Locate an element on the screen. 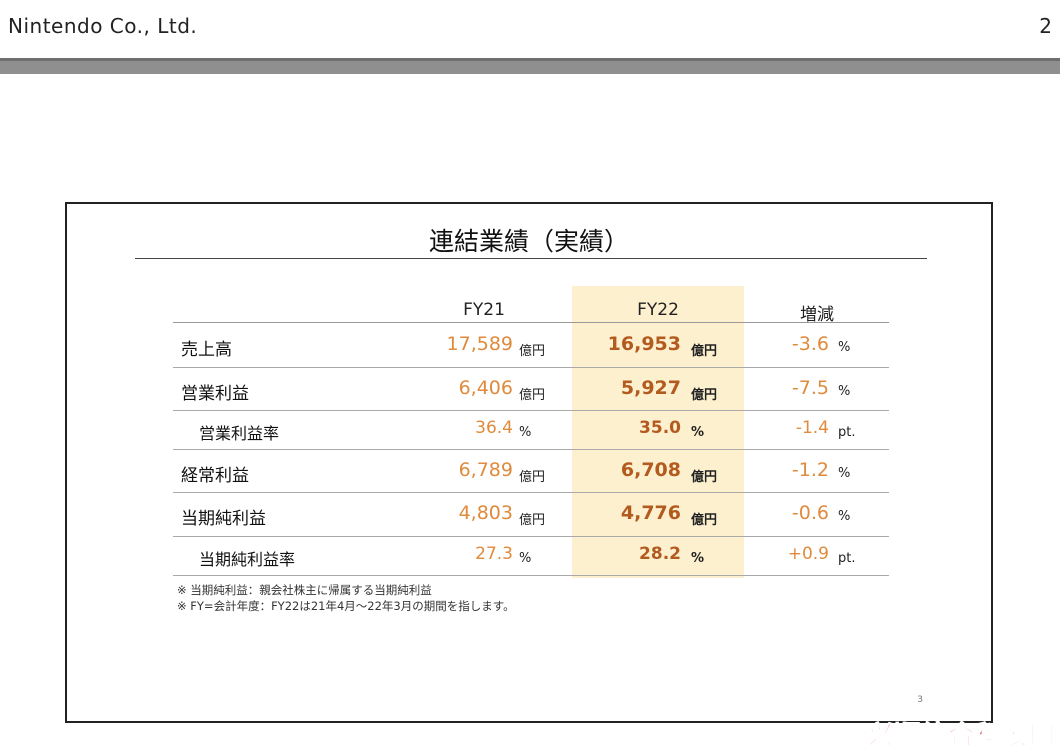 The width and height of the screenshot is (1060, 756). slide-page-number: 3 is located at coordinates (920, 700).